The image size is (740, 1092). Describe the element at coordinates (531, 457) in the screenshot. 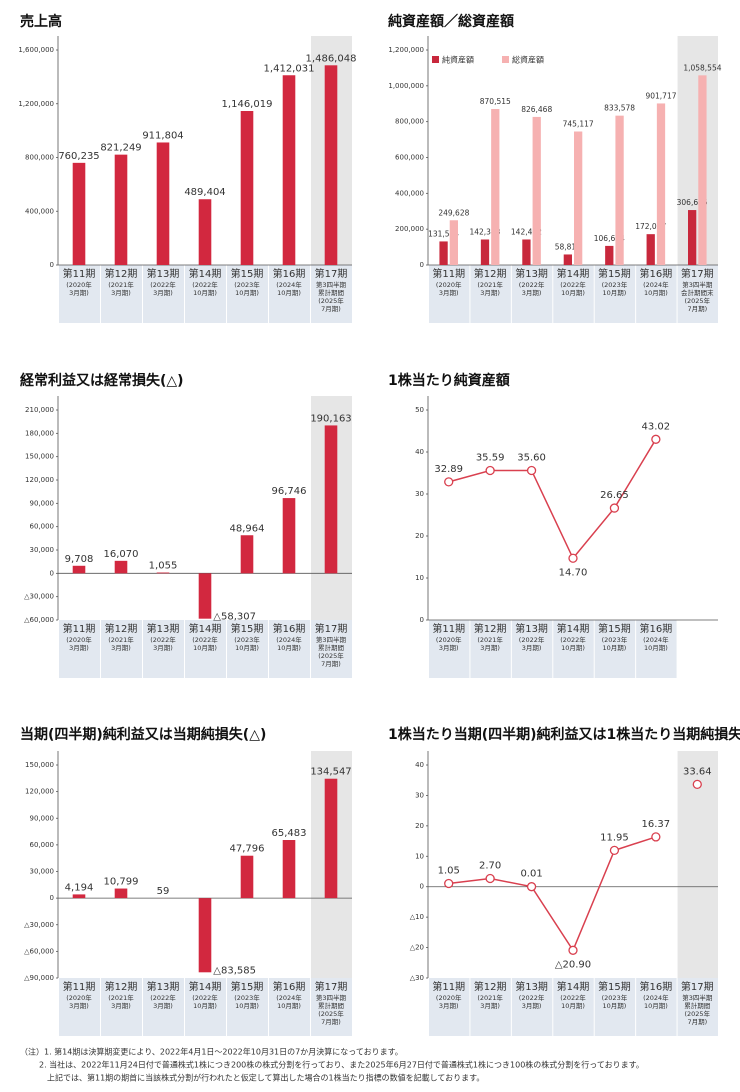

I see `value-label: 35.60` at that location.